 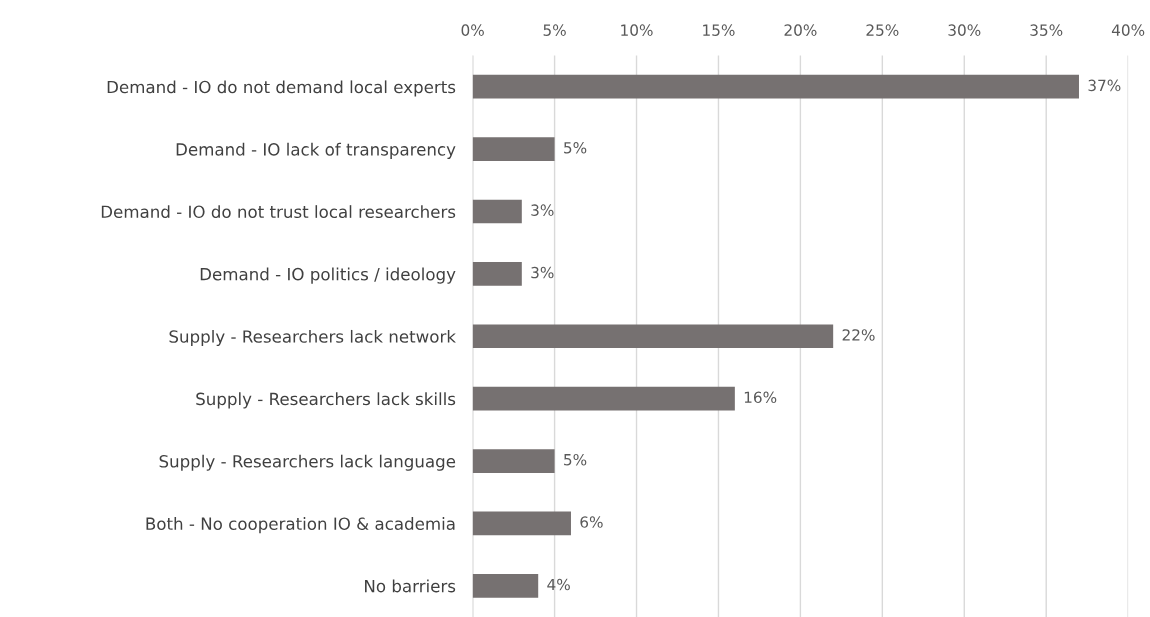 What do you see at coordinates (760, 397) in the screenshot?
I see `data-label: 16%` at bounding box center [760, 397].